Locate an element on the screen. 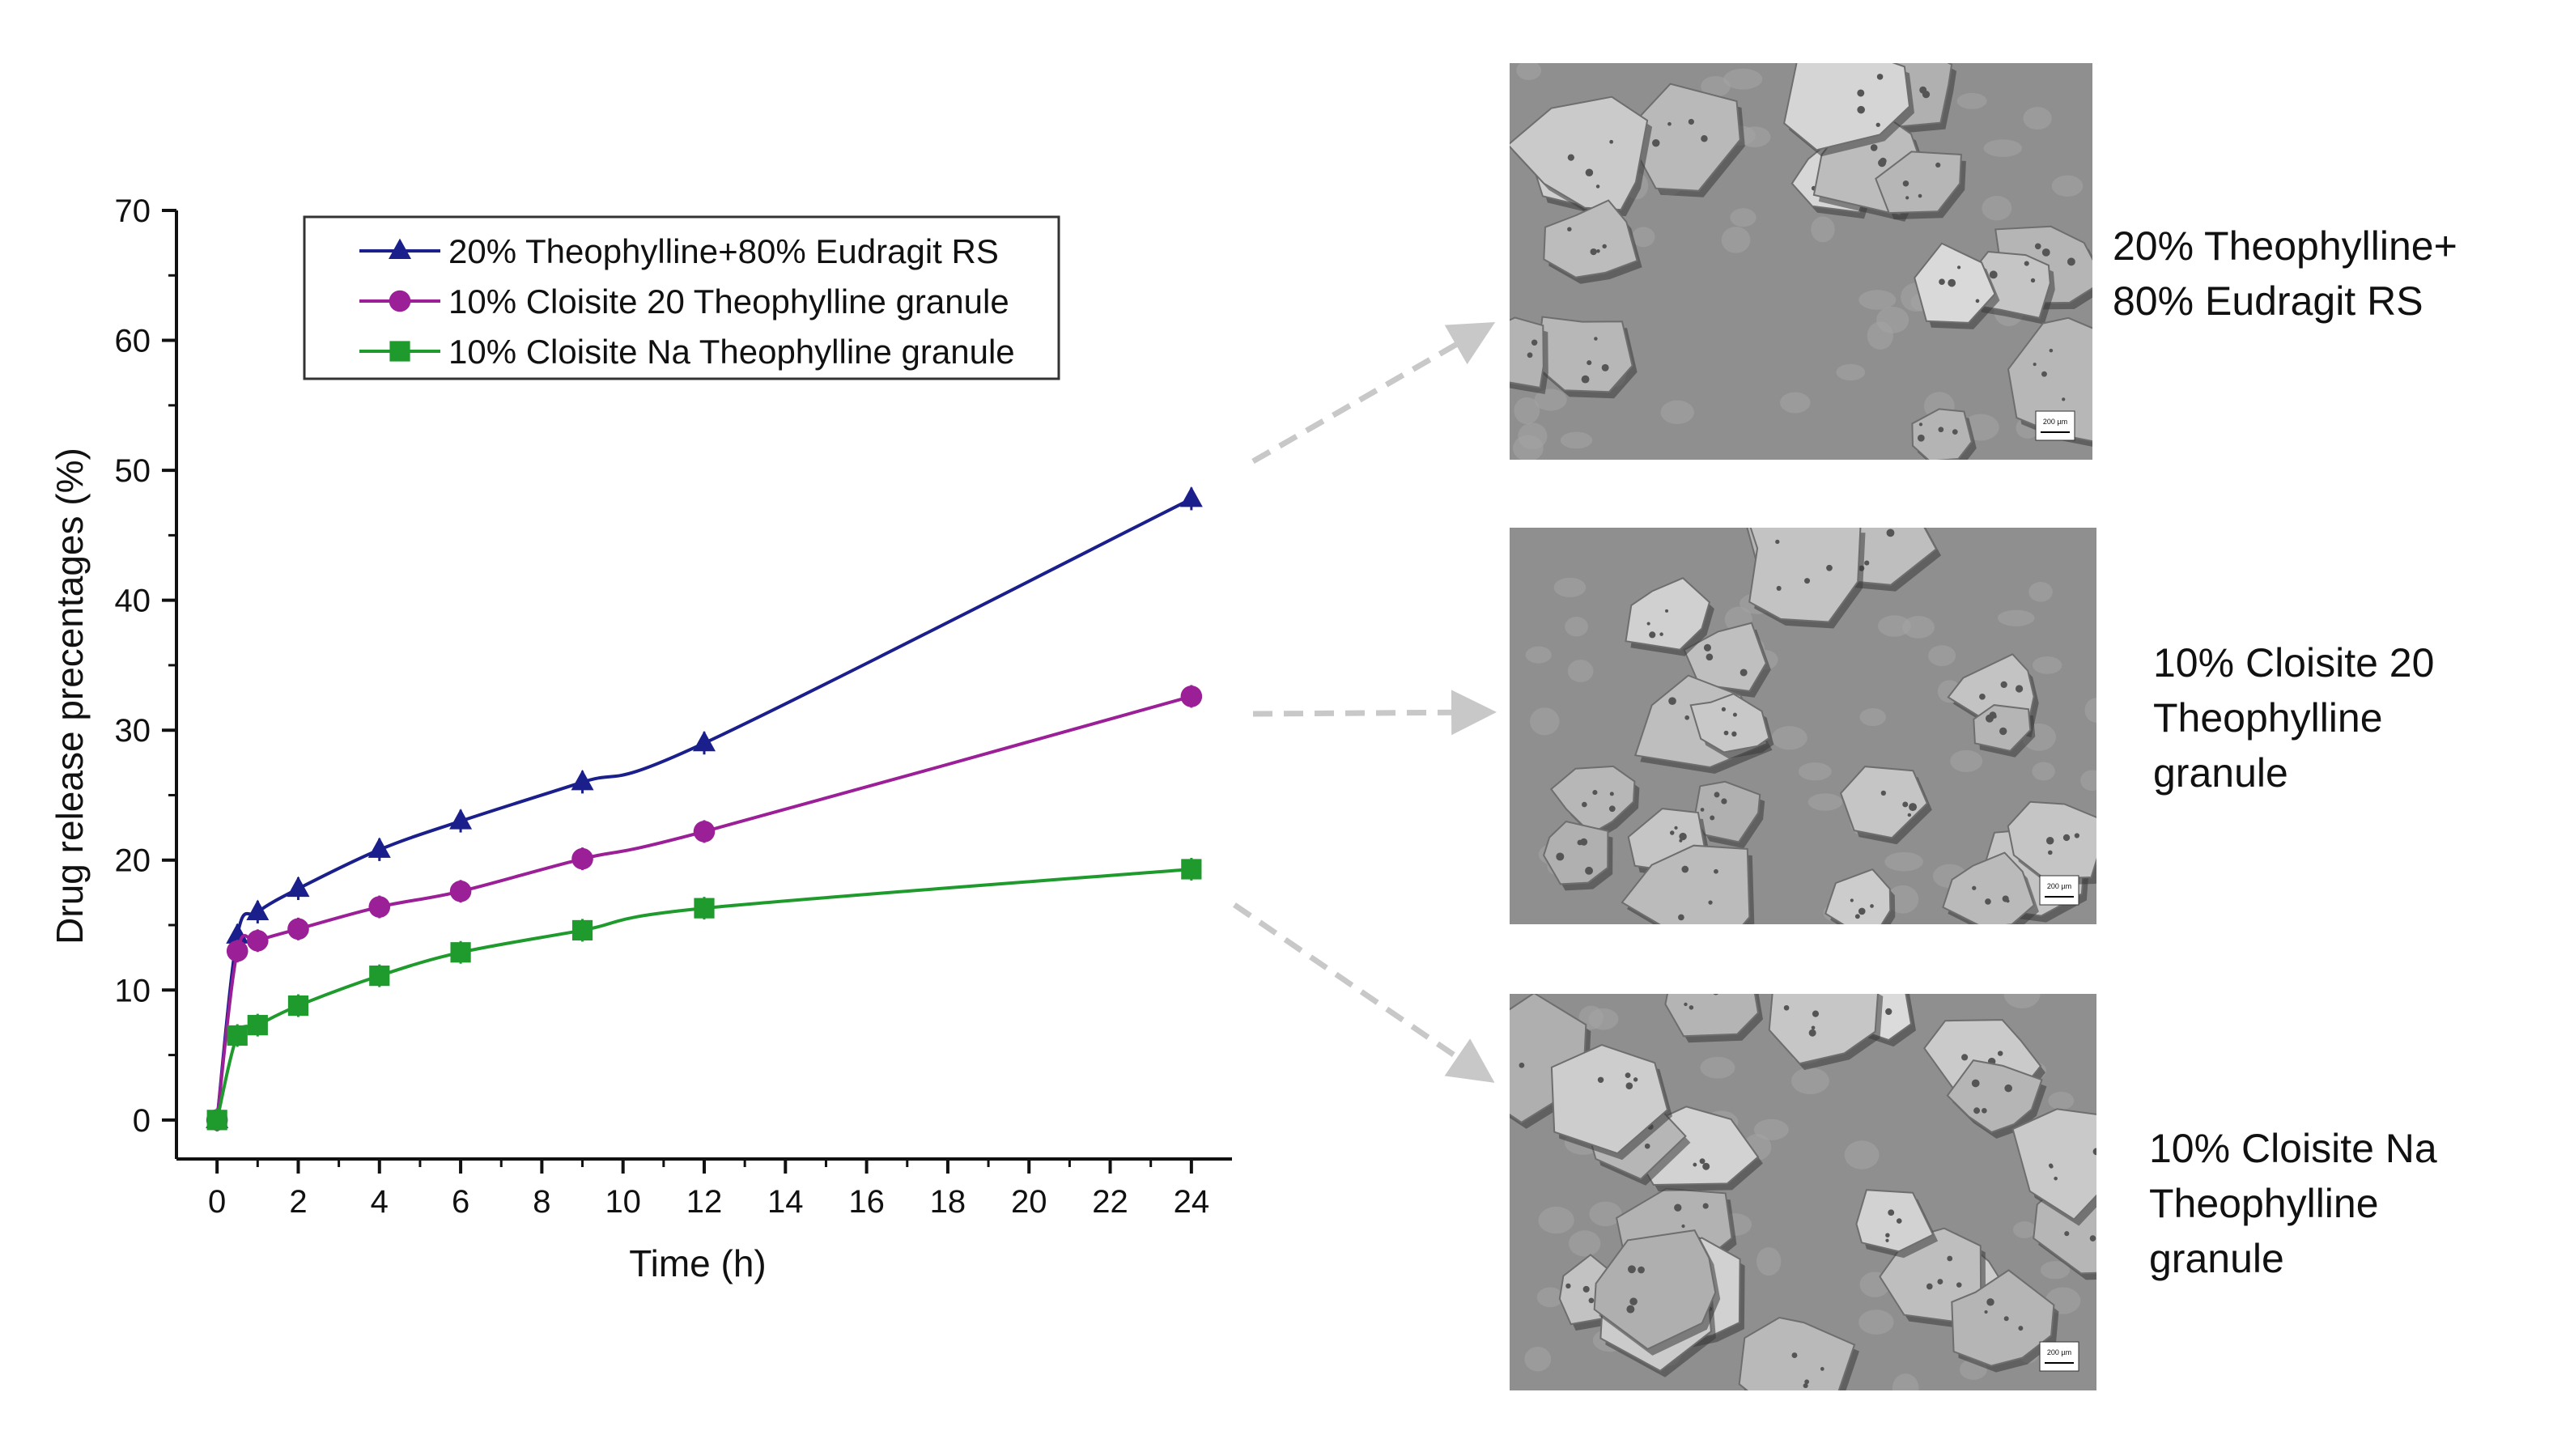 The width and height of the screenshot is (2553, 1456). sem-image-cloisite-20: 200 µm is located at coordinates (1803, 726).